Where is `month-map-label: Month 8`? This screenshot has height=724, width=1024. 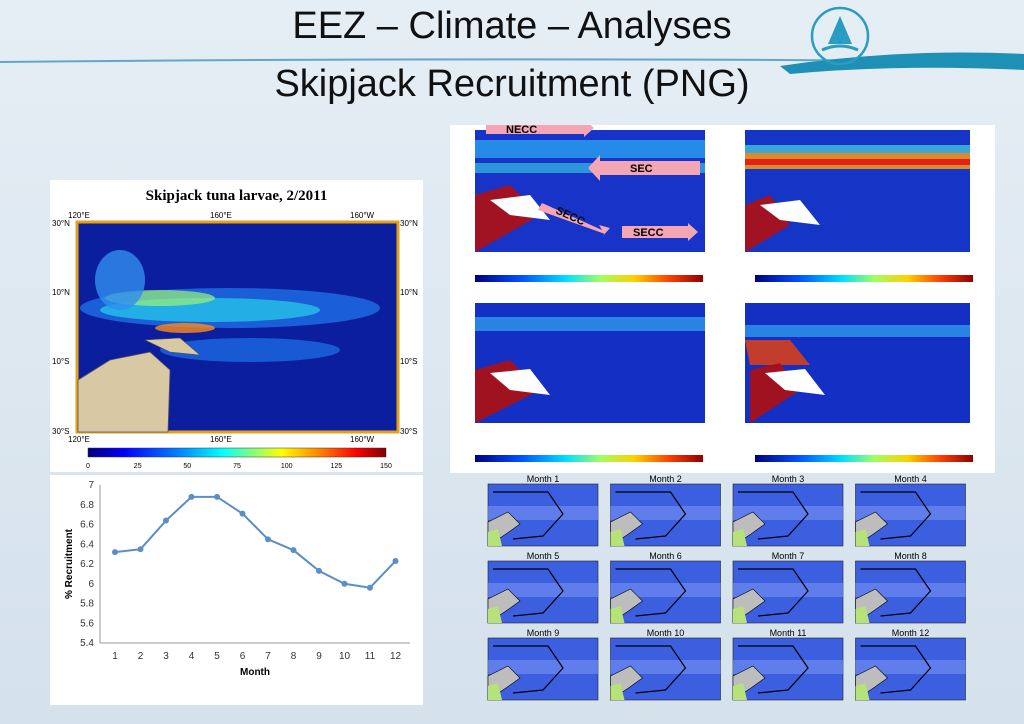 month-map-label: Month 8 is located at coordinates (910, 556).